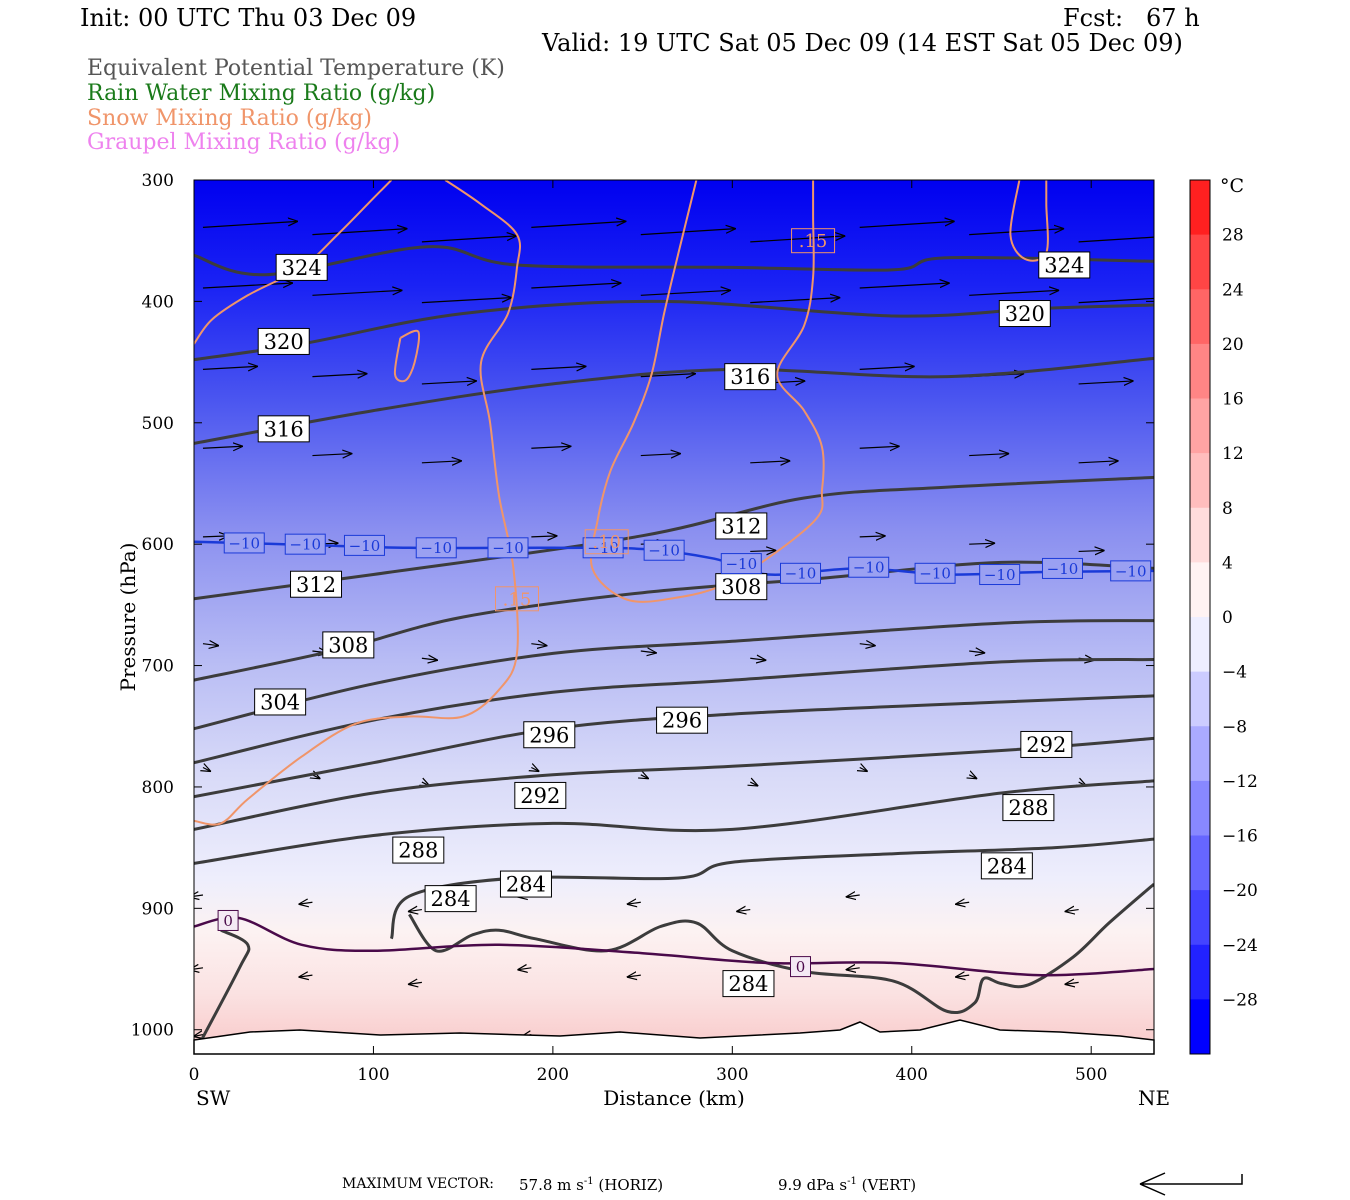 The width and height of the screenshot is (1350, 1200). I want to click on temperature-colorbar: 28 24 20 16 12 8 4 0 −4 −8 −12 −16 −20 −24 −28, so click(1223, 617).